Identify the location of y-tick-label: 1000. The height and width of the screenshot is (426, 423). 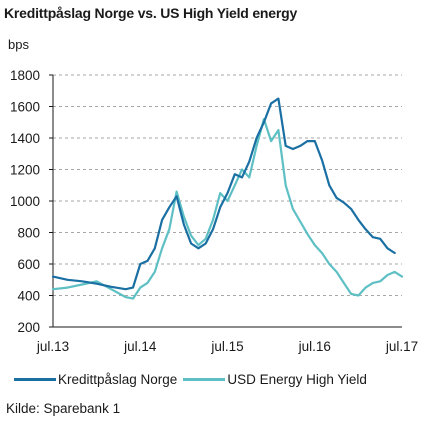
(25, 201).